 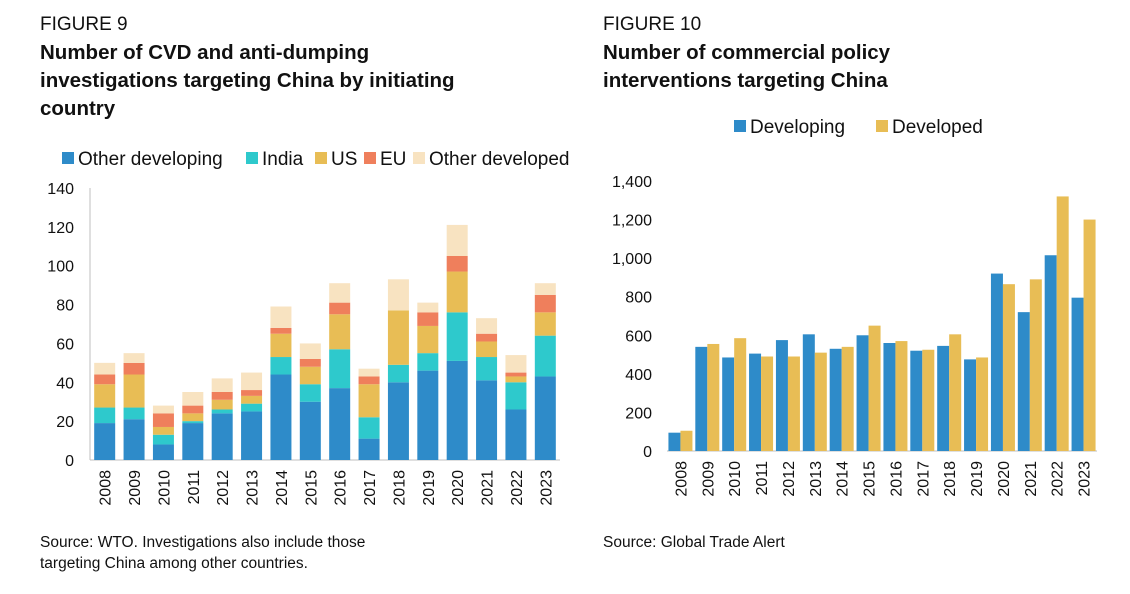 What do you see at coordinates (638, 298) in the screenshot?
I see `y-tick-label: 800` at bounding box center [638, 298].